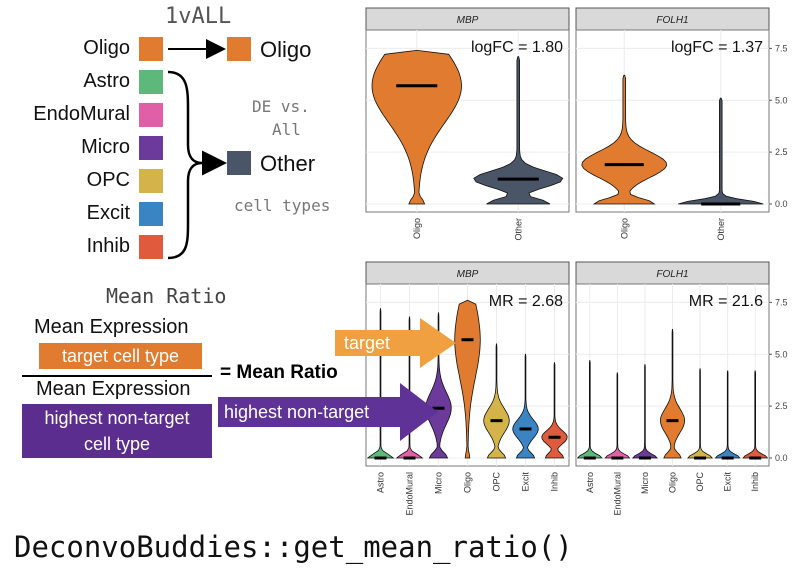 The image size is (800, 575). I want to click on cell-type-label-oligo: Oligo, so click(106, 48).